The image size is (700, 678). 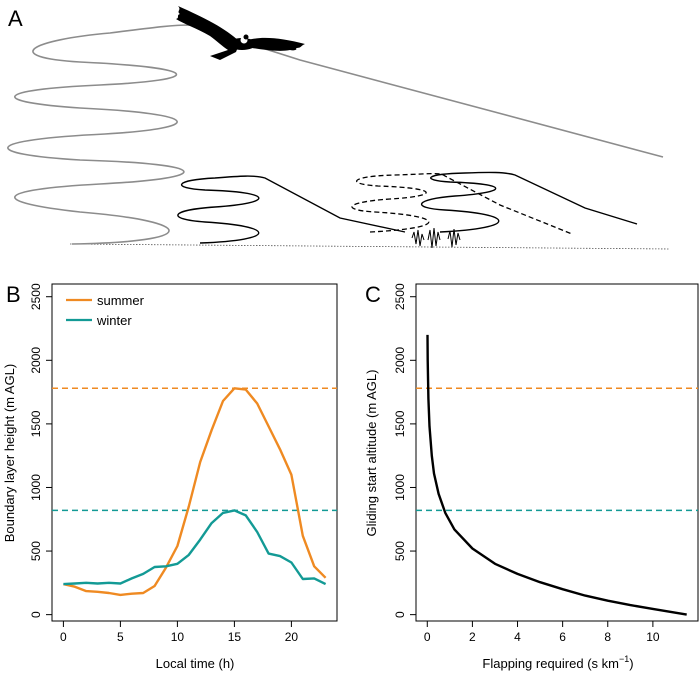 I want to click on x-axis-b: 0 5 10 15 20, so click(x=179, y=632).